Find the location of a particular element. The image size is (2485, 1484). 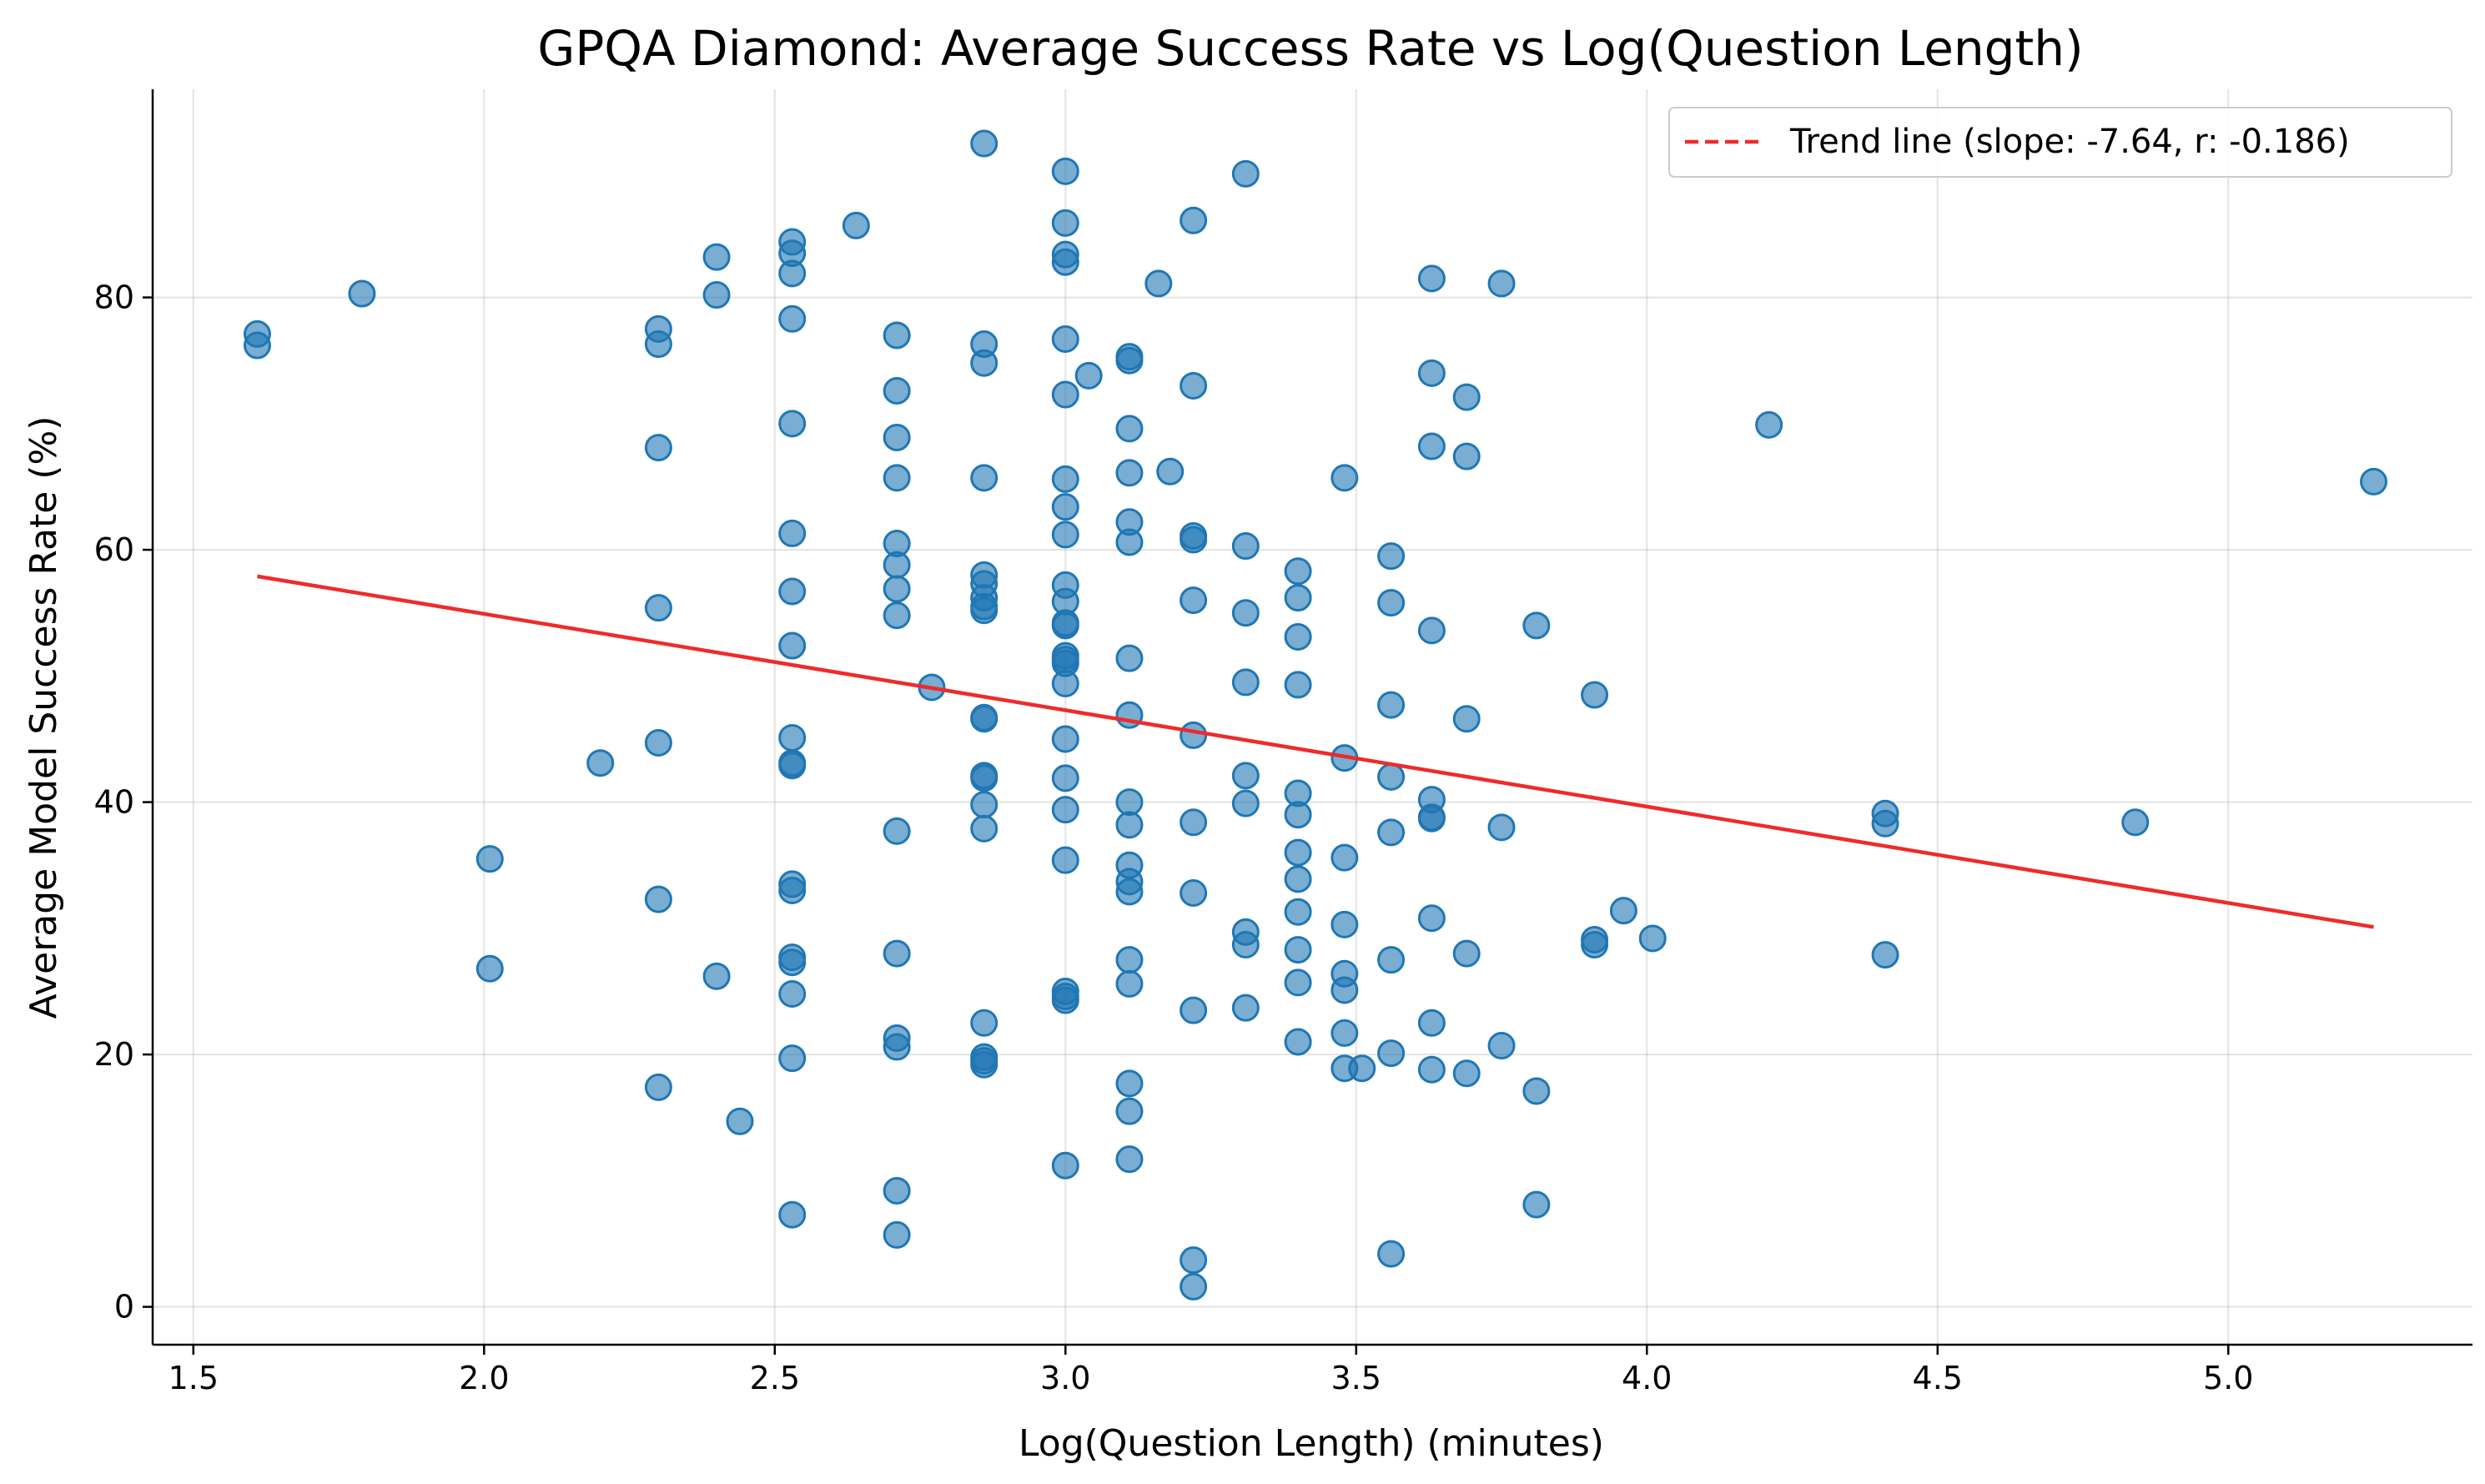

y-tick-label: 60 is located at coordinates (114, 549).